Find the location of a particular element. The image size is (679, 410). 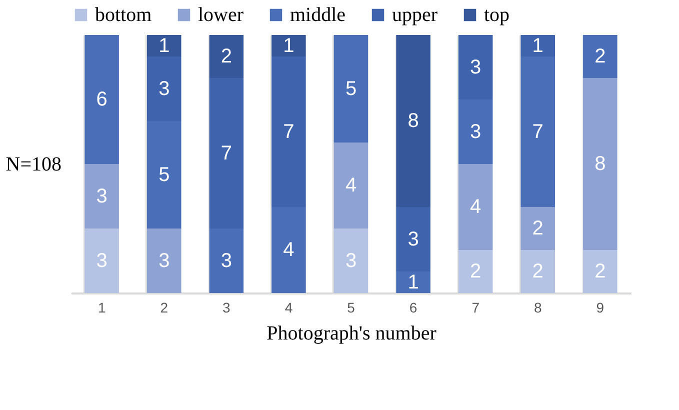

x-tick-label: 8 is located at coordinates (538, 308).